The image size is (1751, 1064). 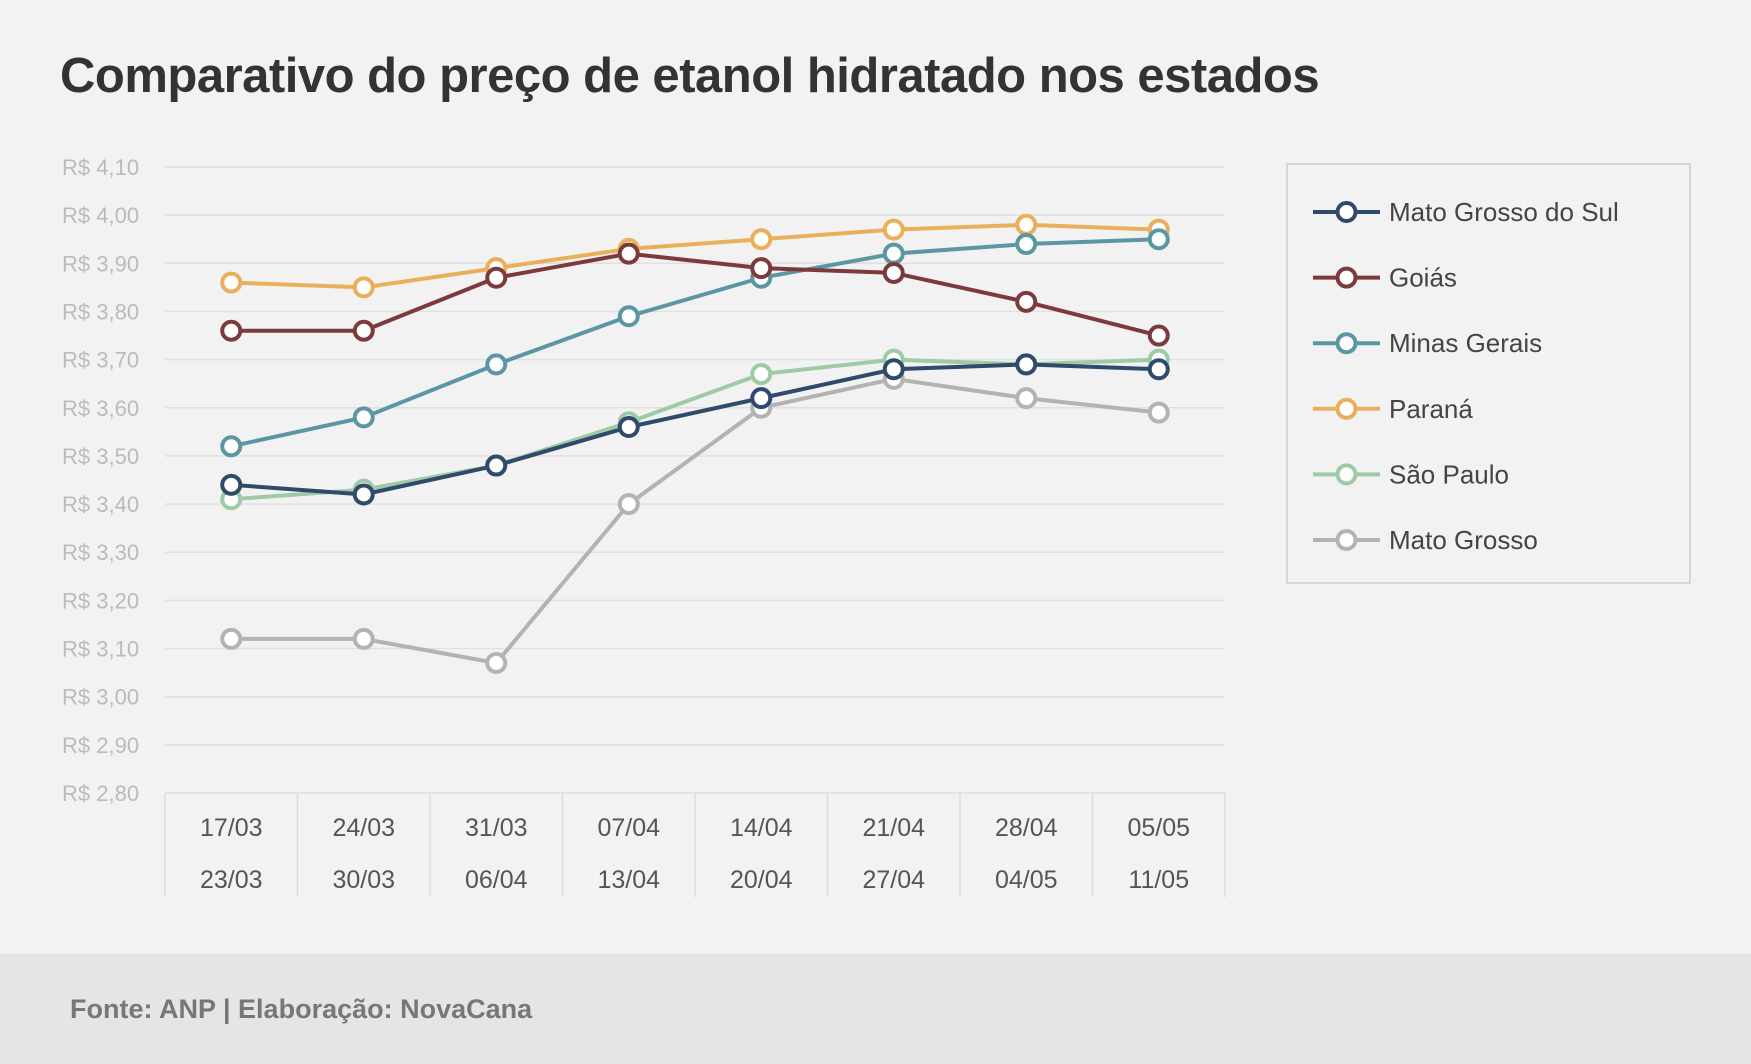 I want to click on x-tick-label-start: 05/05, so click(x=1158, y=828).